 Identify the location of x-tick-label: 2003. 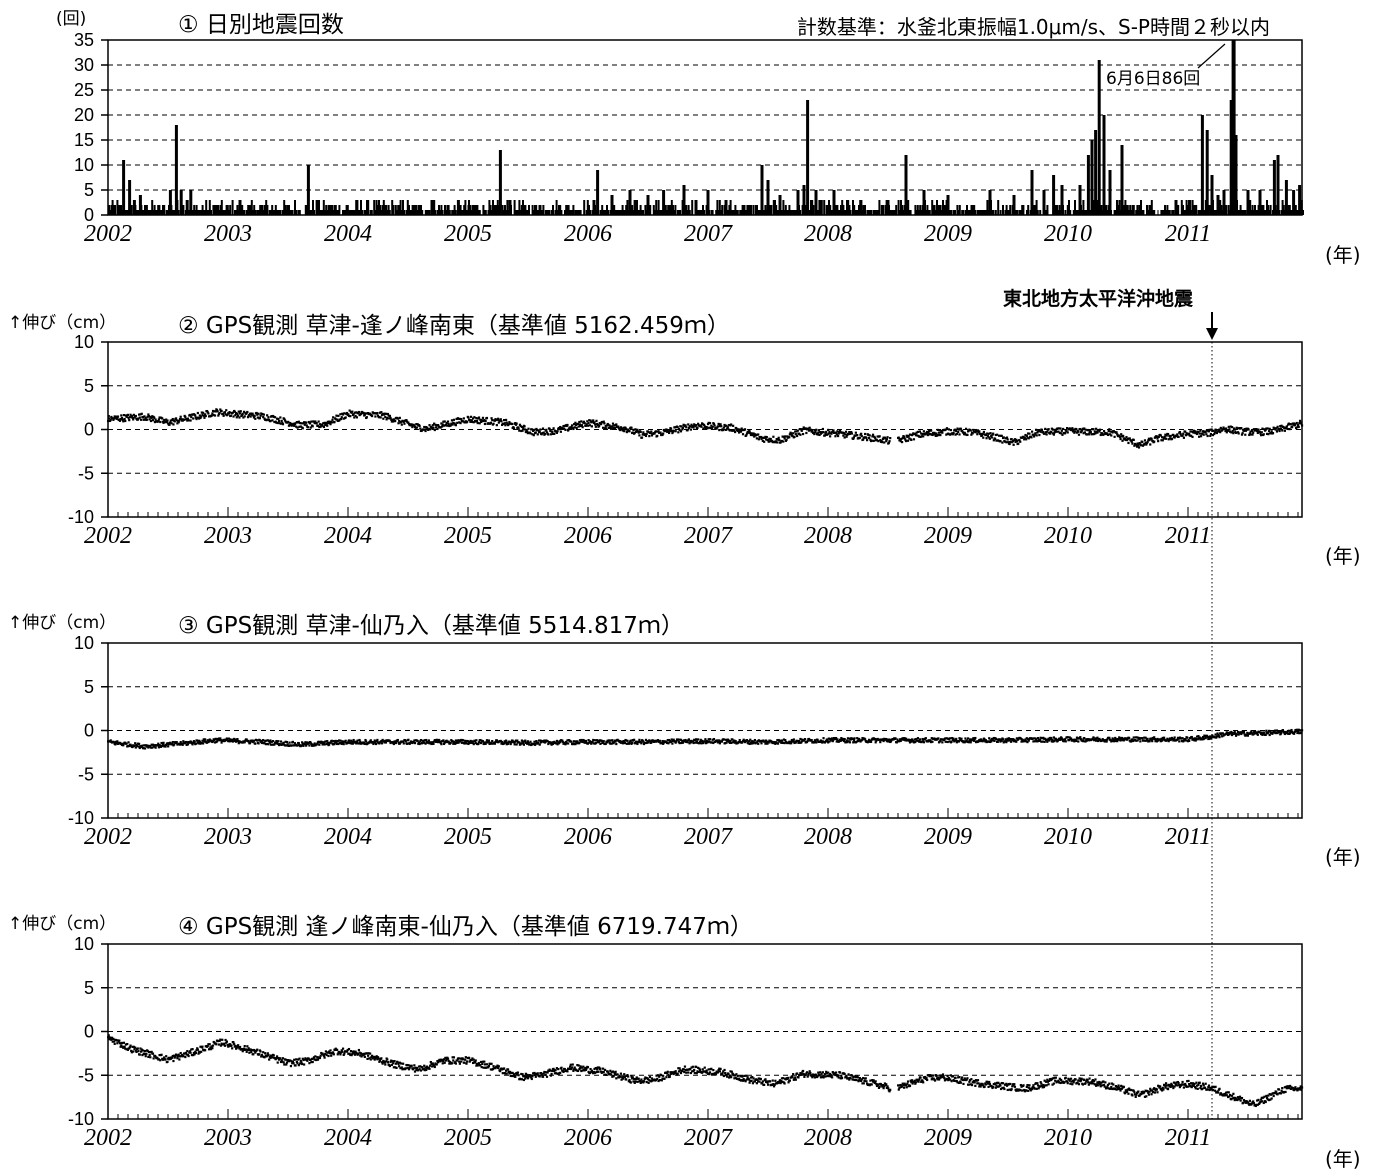
(228, 536).